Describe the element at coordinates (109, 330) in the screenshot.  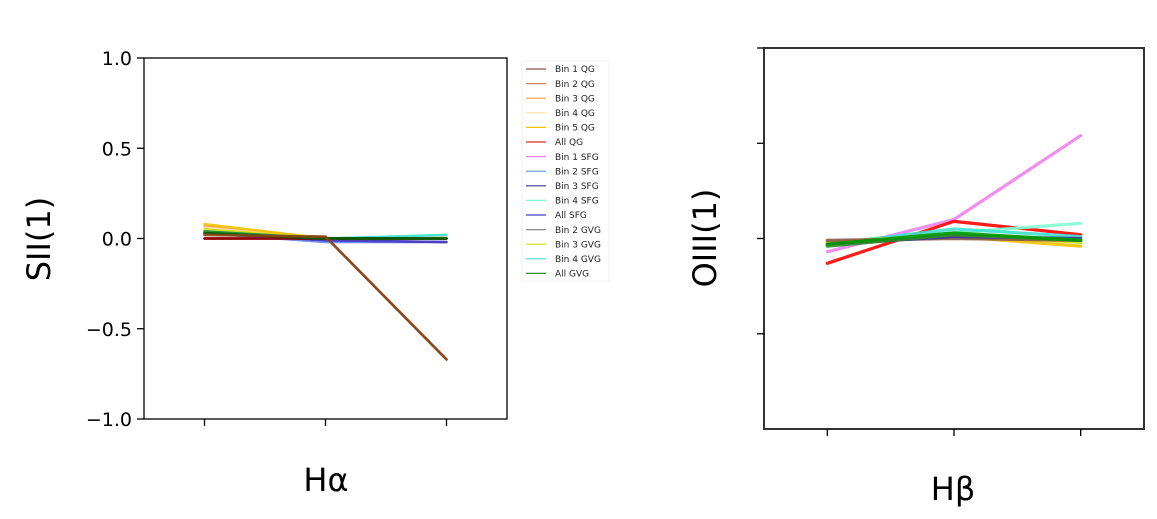
I see `left-y-tick-label-4: −0.5` at that location.